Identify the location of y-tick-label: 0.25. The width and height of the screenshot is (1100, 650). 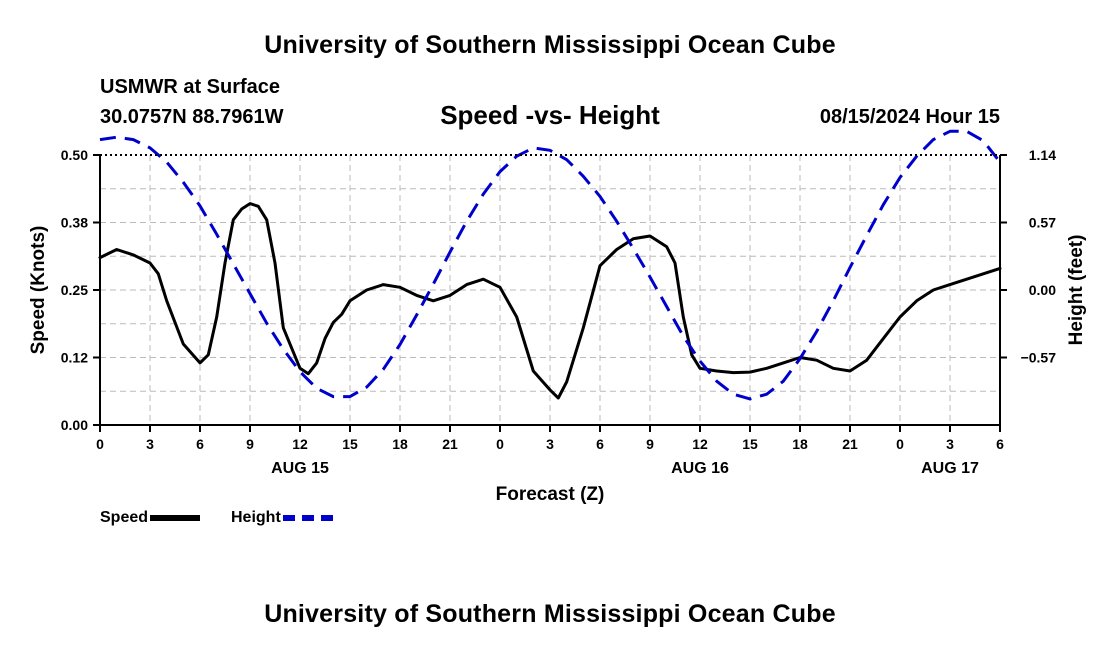
(74, 290).